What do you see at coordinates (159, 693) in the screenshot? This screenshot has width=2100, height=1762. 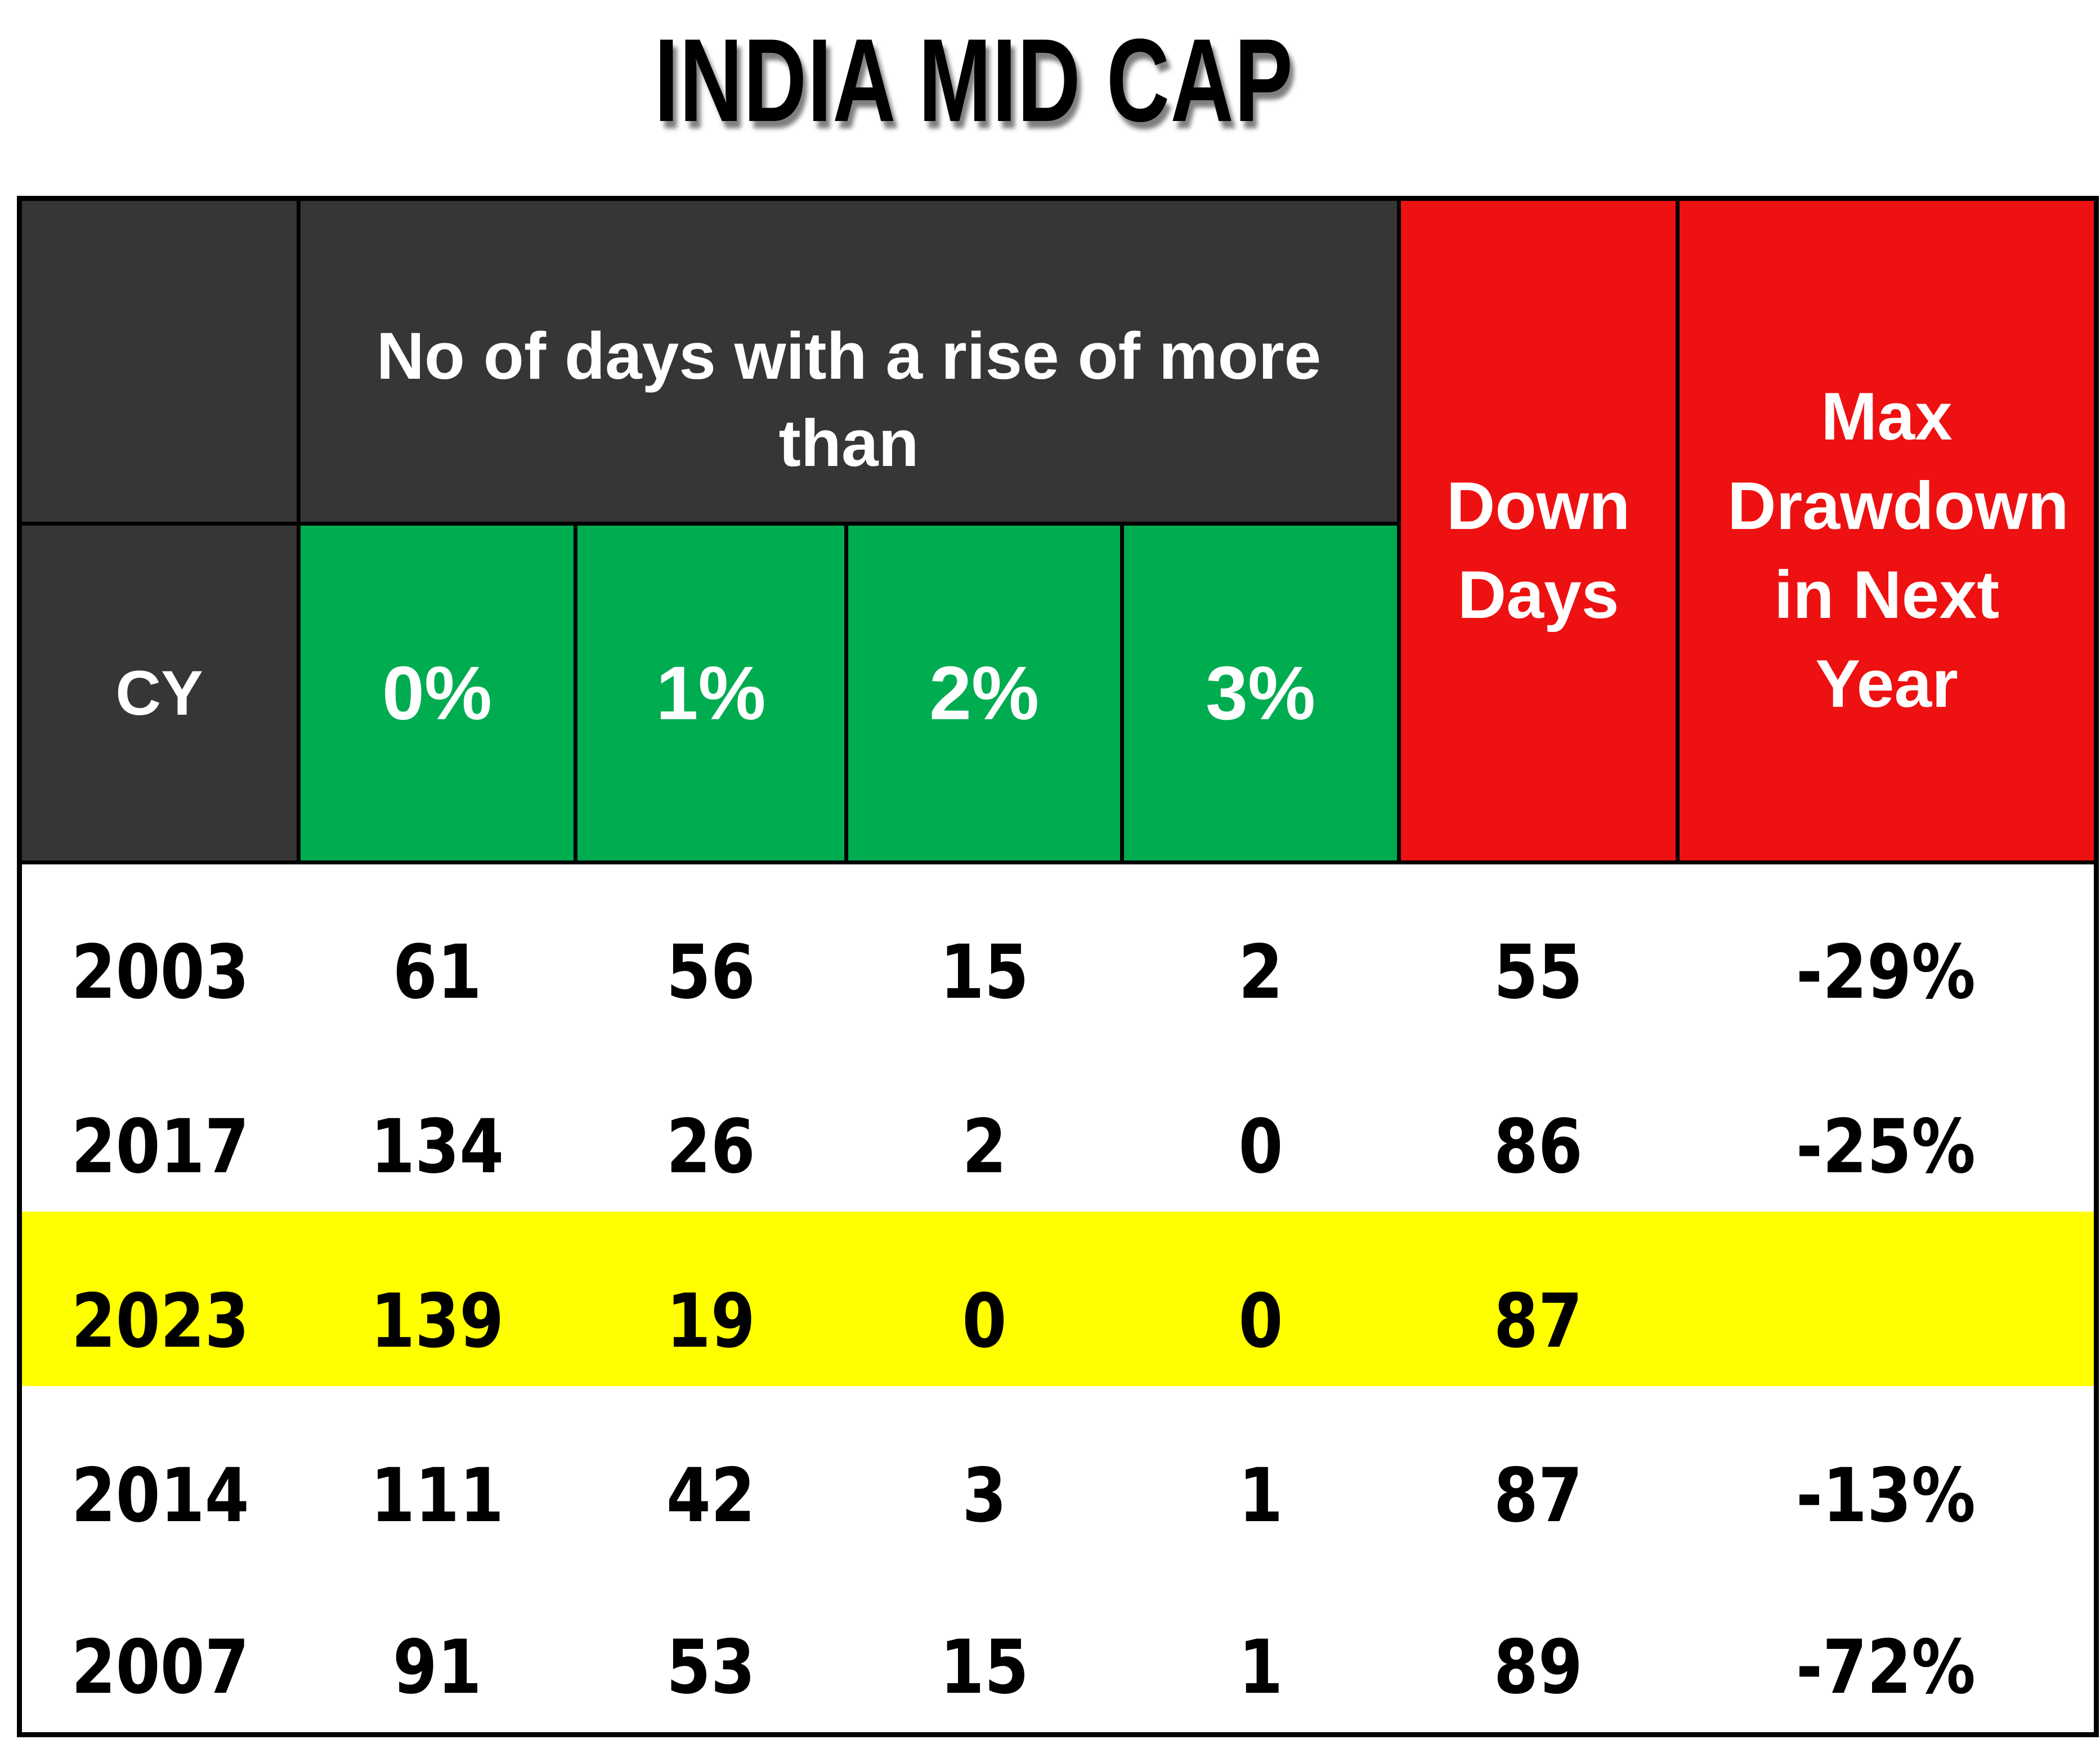 I see `col-header-cy: CY` at bounding box center [159, 693].